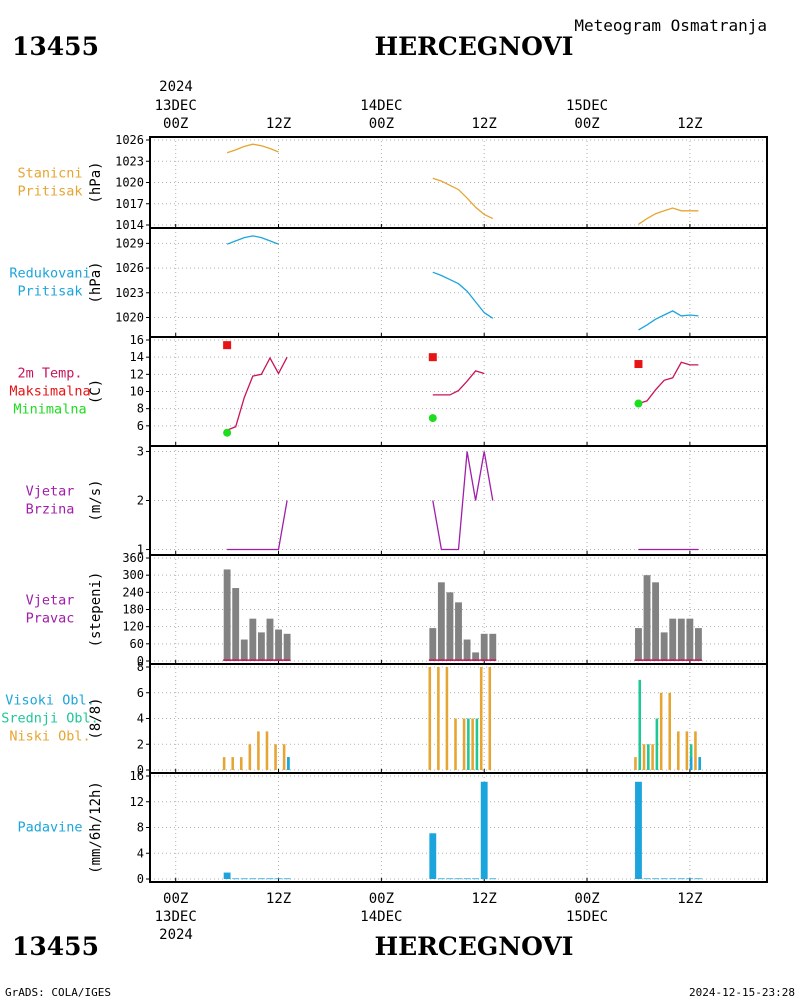 The height and width of the screenshot is (1000, 800). I want to click on timestamp-label: 2024-12-15-23:28, so click(742, 992).